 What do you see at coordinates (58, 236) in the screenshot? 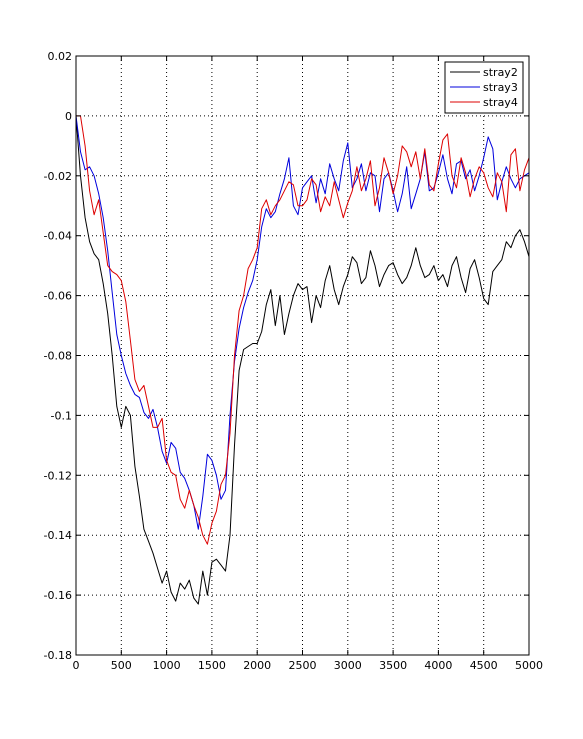
I see `y-tick-label: -0.04` at bounding box center [58, 236].